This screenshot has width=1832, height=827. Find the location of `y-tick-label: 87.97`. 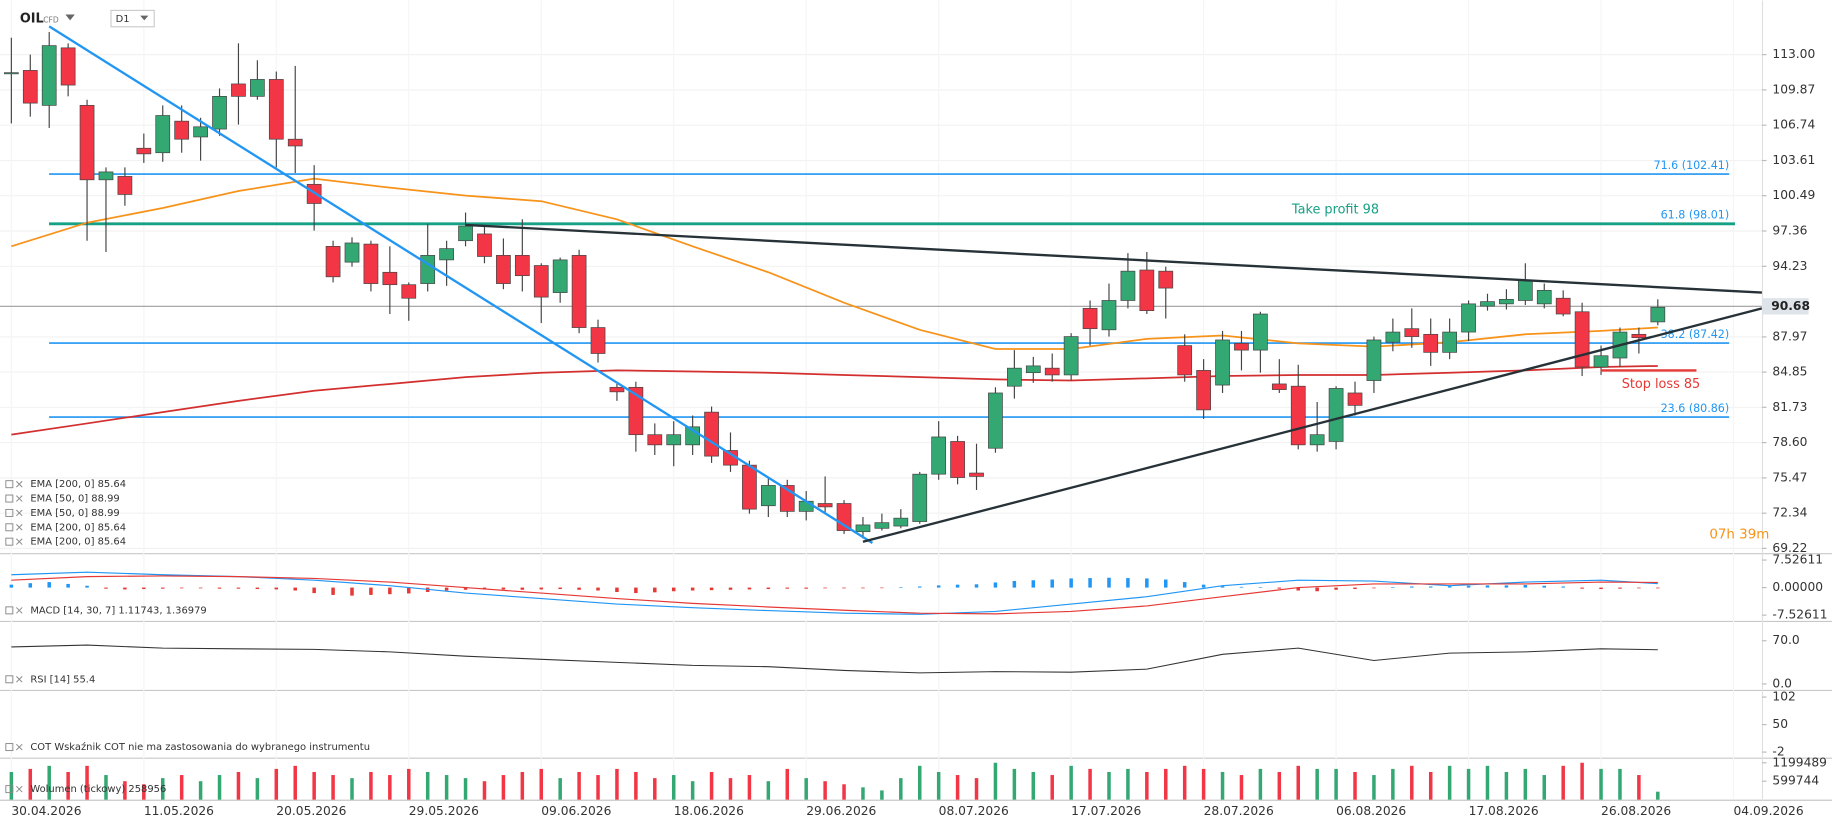

y-tick-label: 87.97 is located at coordinates (1789, 336).